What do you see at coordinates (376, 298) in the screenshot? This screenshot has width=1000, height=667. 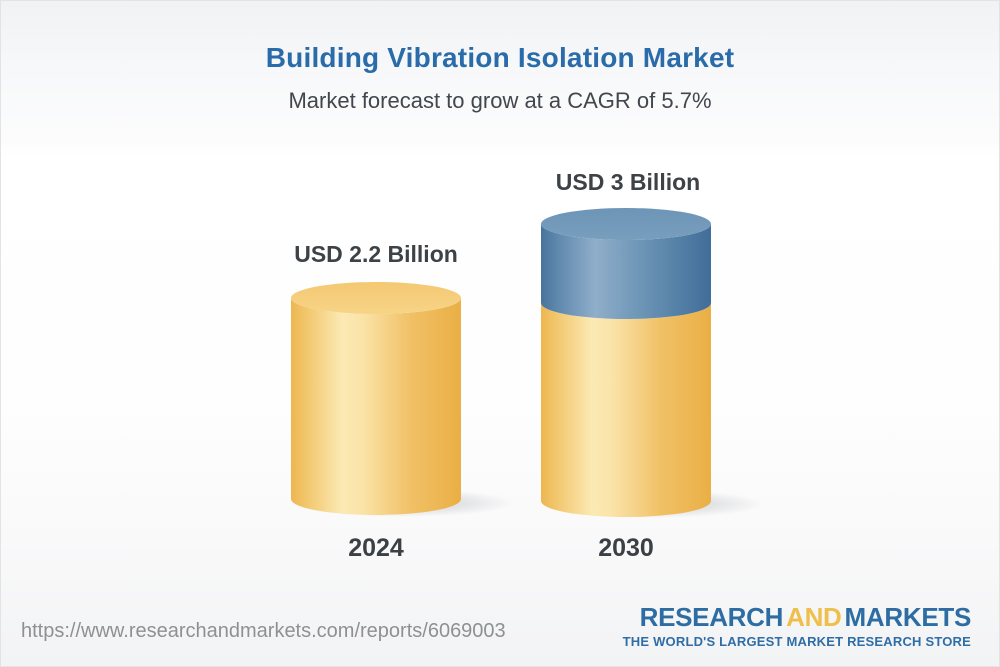 I see `bar-2024-top` at bounding box center [376, 298].